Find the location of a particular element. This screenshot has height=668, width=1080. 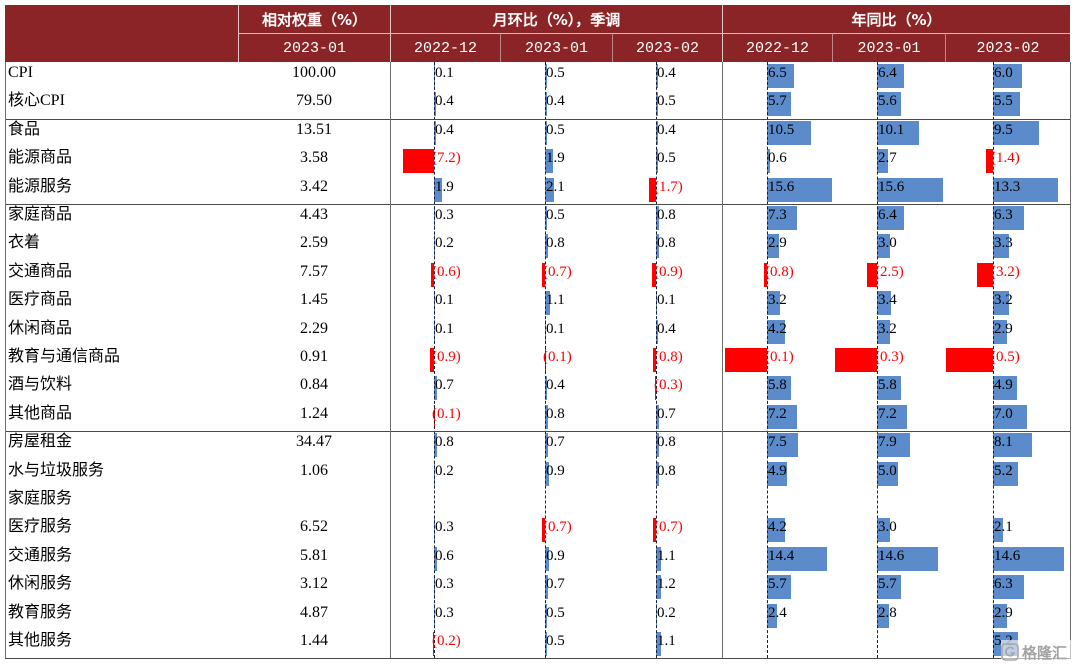

header-yoy: 年同比（%） is located at coordinates (896, 19).